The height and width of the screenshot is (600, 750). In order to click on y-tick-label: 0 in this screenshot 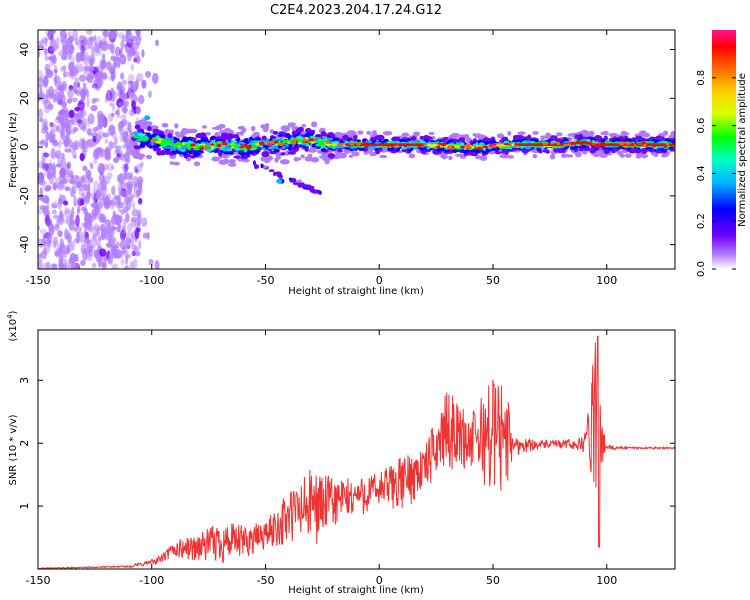, I will do `click(24, 147)`.